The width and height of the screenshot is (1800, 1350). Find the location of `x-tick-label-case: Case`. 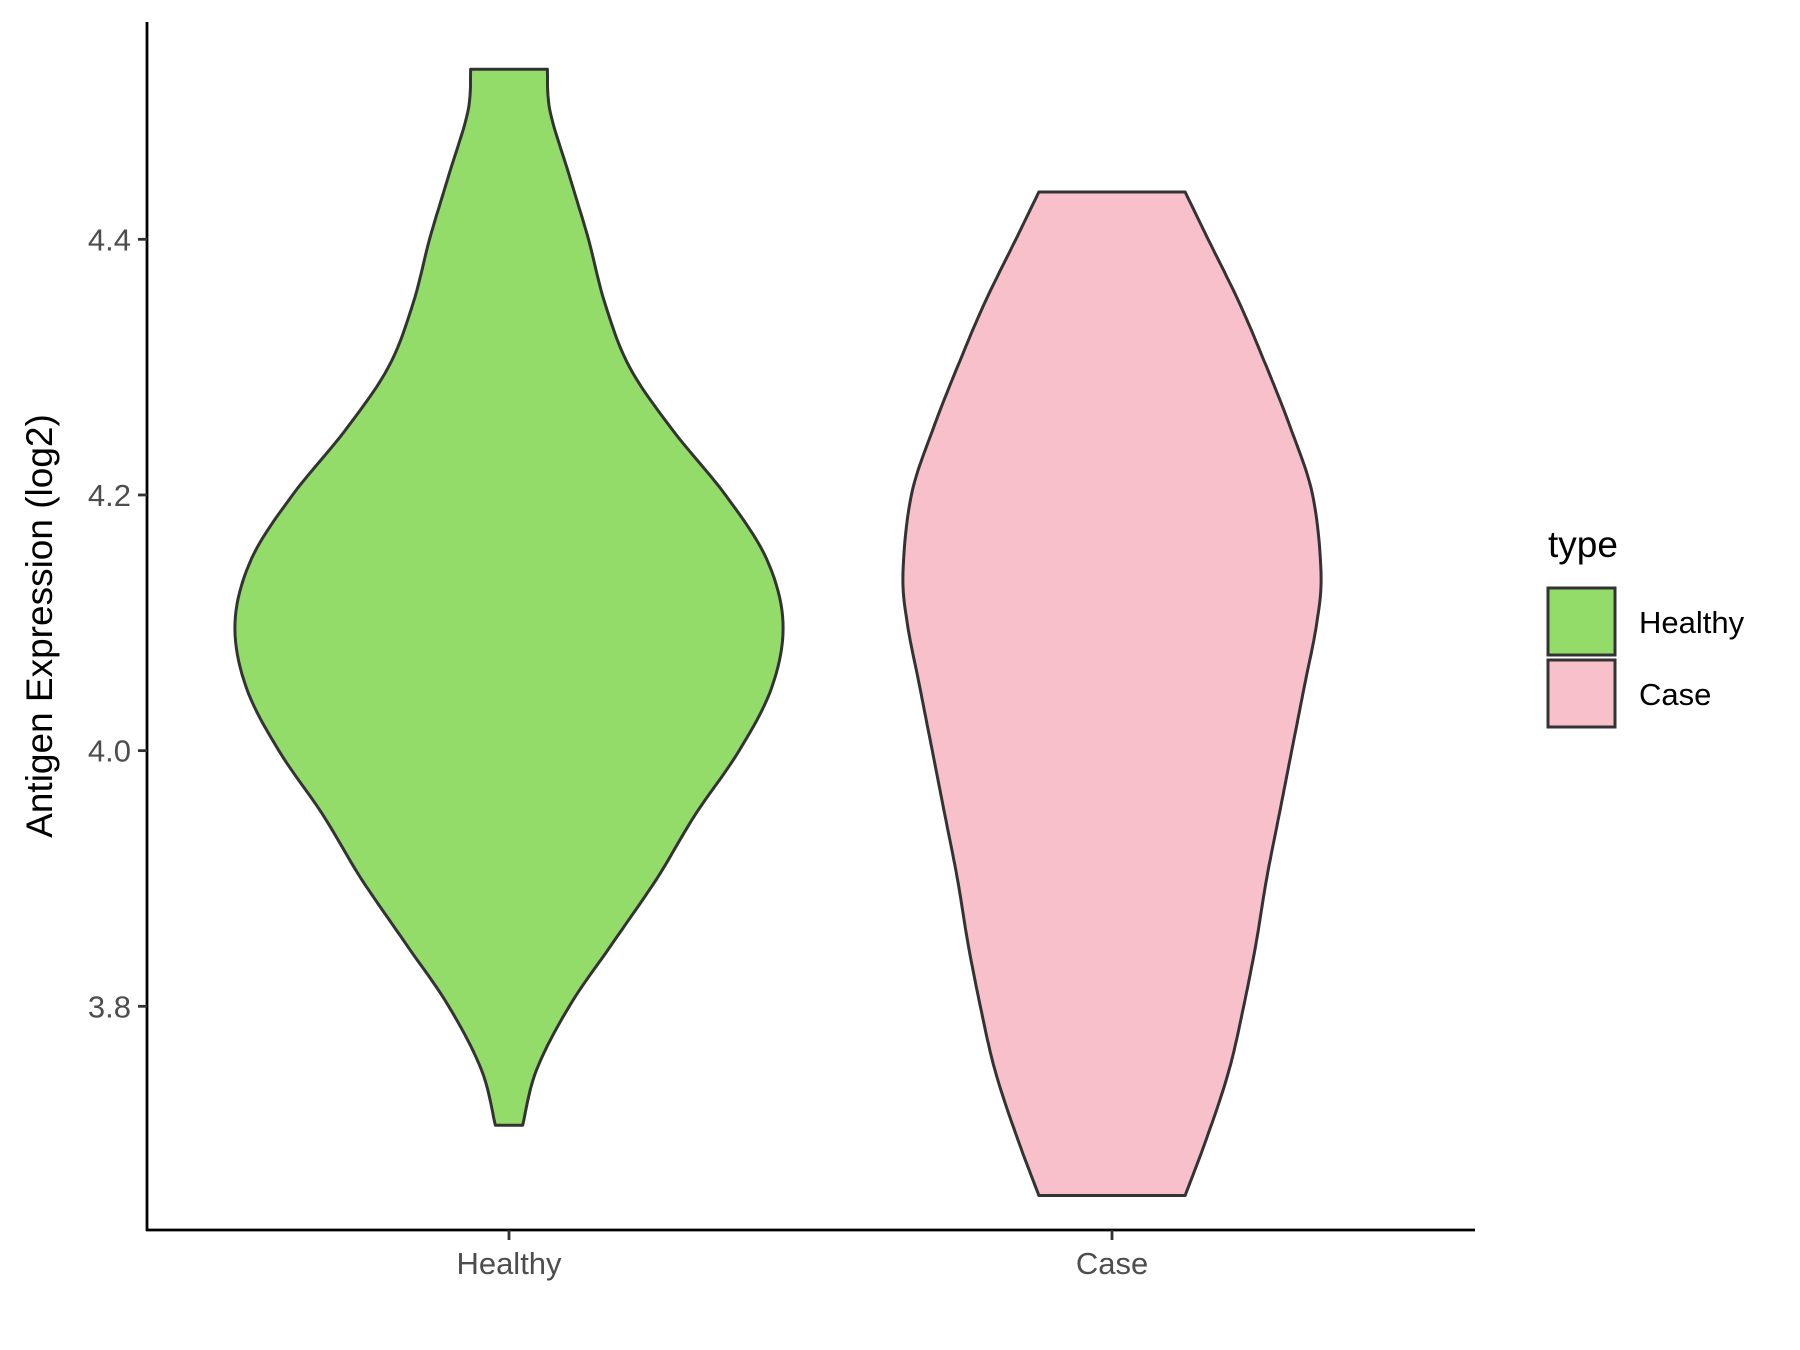

x-tick-label-case: Case is located at coordinates (1112, 1263).